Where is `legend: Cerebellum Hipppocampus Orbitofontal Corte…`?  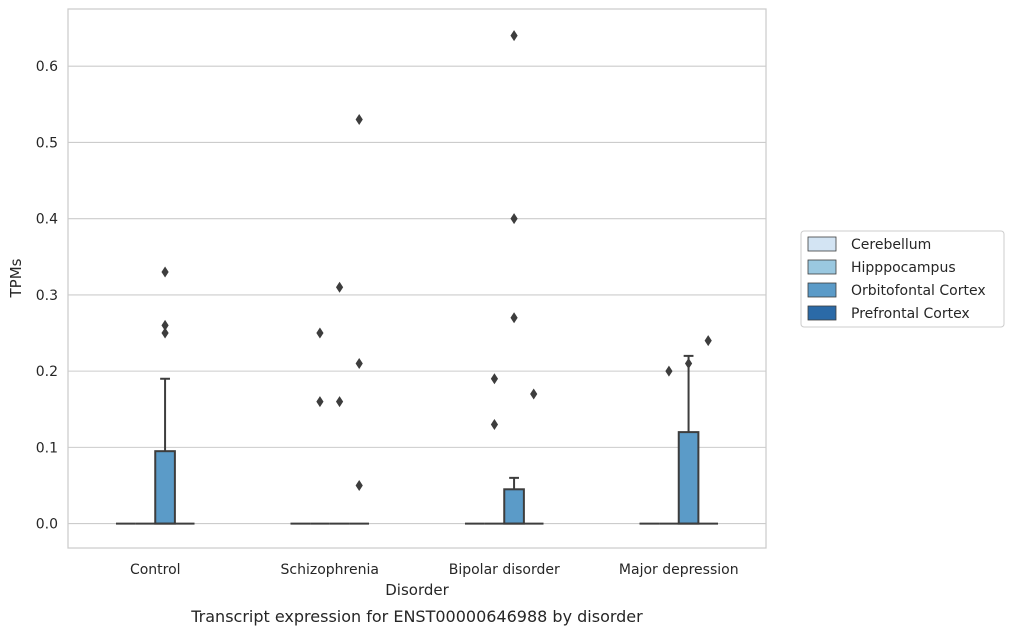
legend: Cerebellum Hipppocampus Orbitofontal Corte… is located at coordinates (902, 279).